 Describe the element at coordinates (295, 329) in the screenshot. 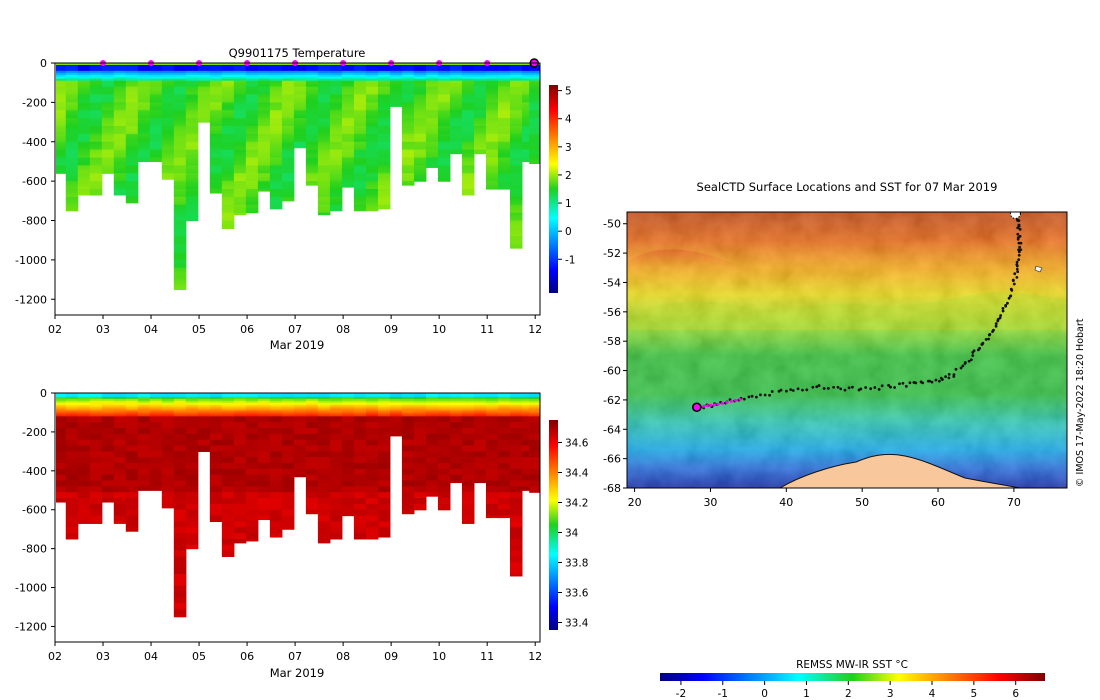

I see `x-tick-label: 07` at that location.